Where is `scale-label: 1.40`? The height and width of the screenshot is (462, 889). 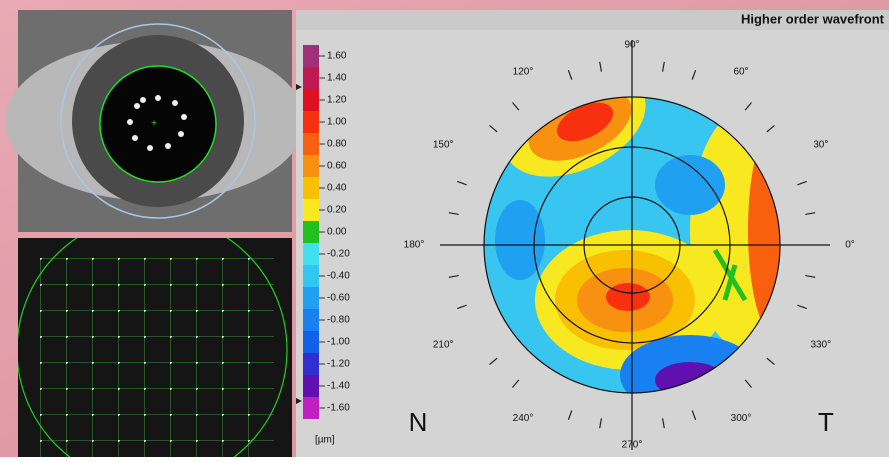 scale-label: 1.40 is located at coordinates (337, 78).